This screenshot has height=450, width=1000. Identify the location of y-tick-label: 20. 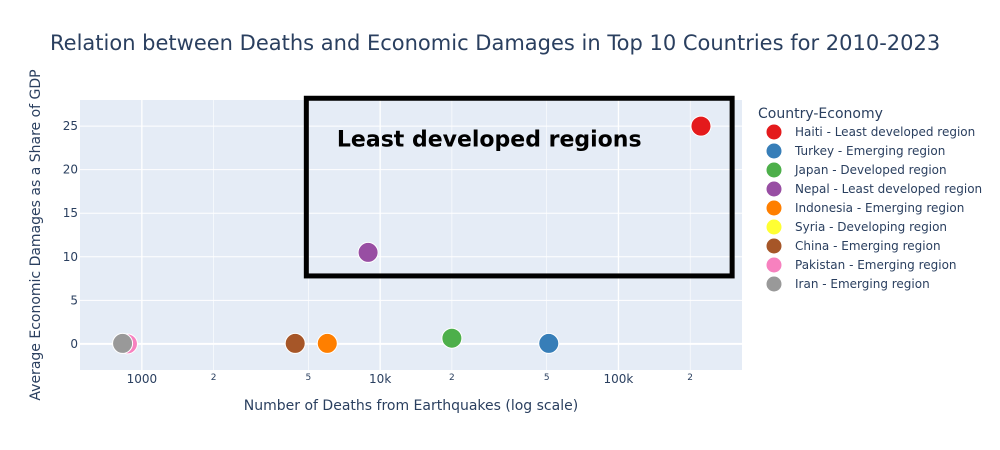
(70, 170).